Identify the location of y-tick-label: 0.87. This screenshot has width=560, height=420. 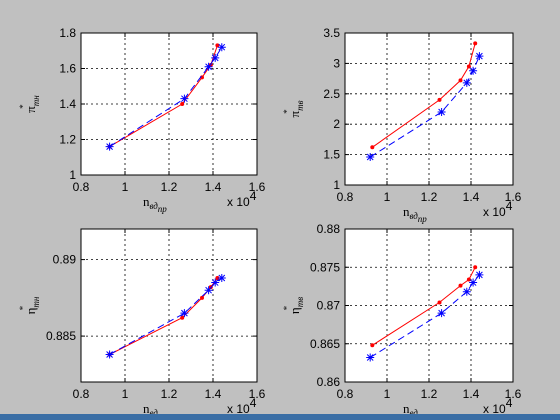
(329, 306).